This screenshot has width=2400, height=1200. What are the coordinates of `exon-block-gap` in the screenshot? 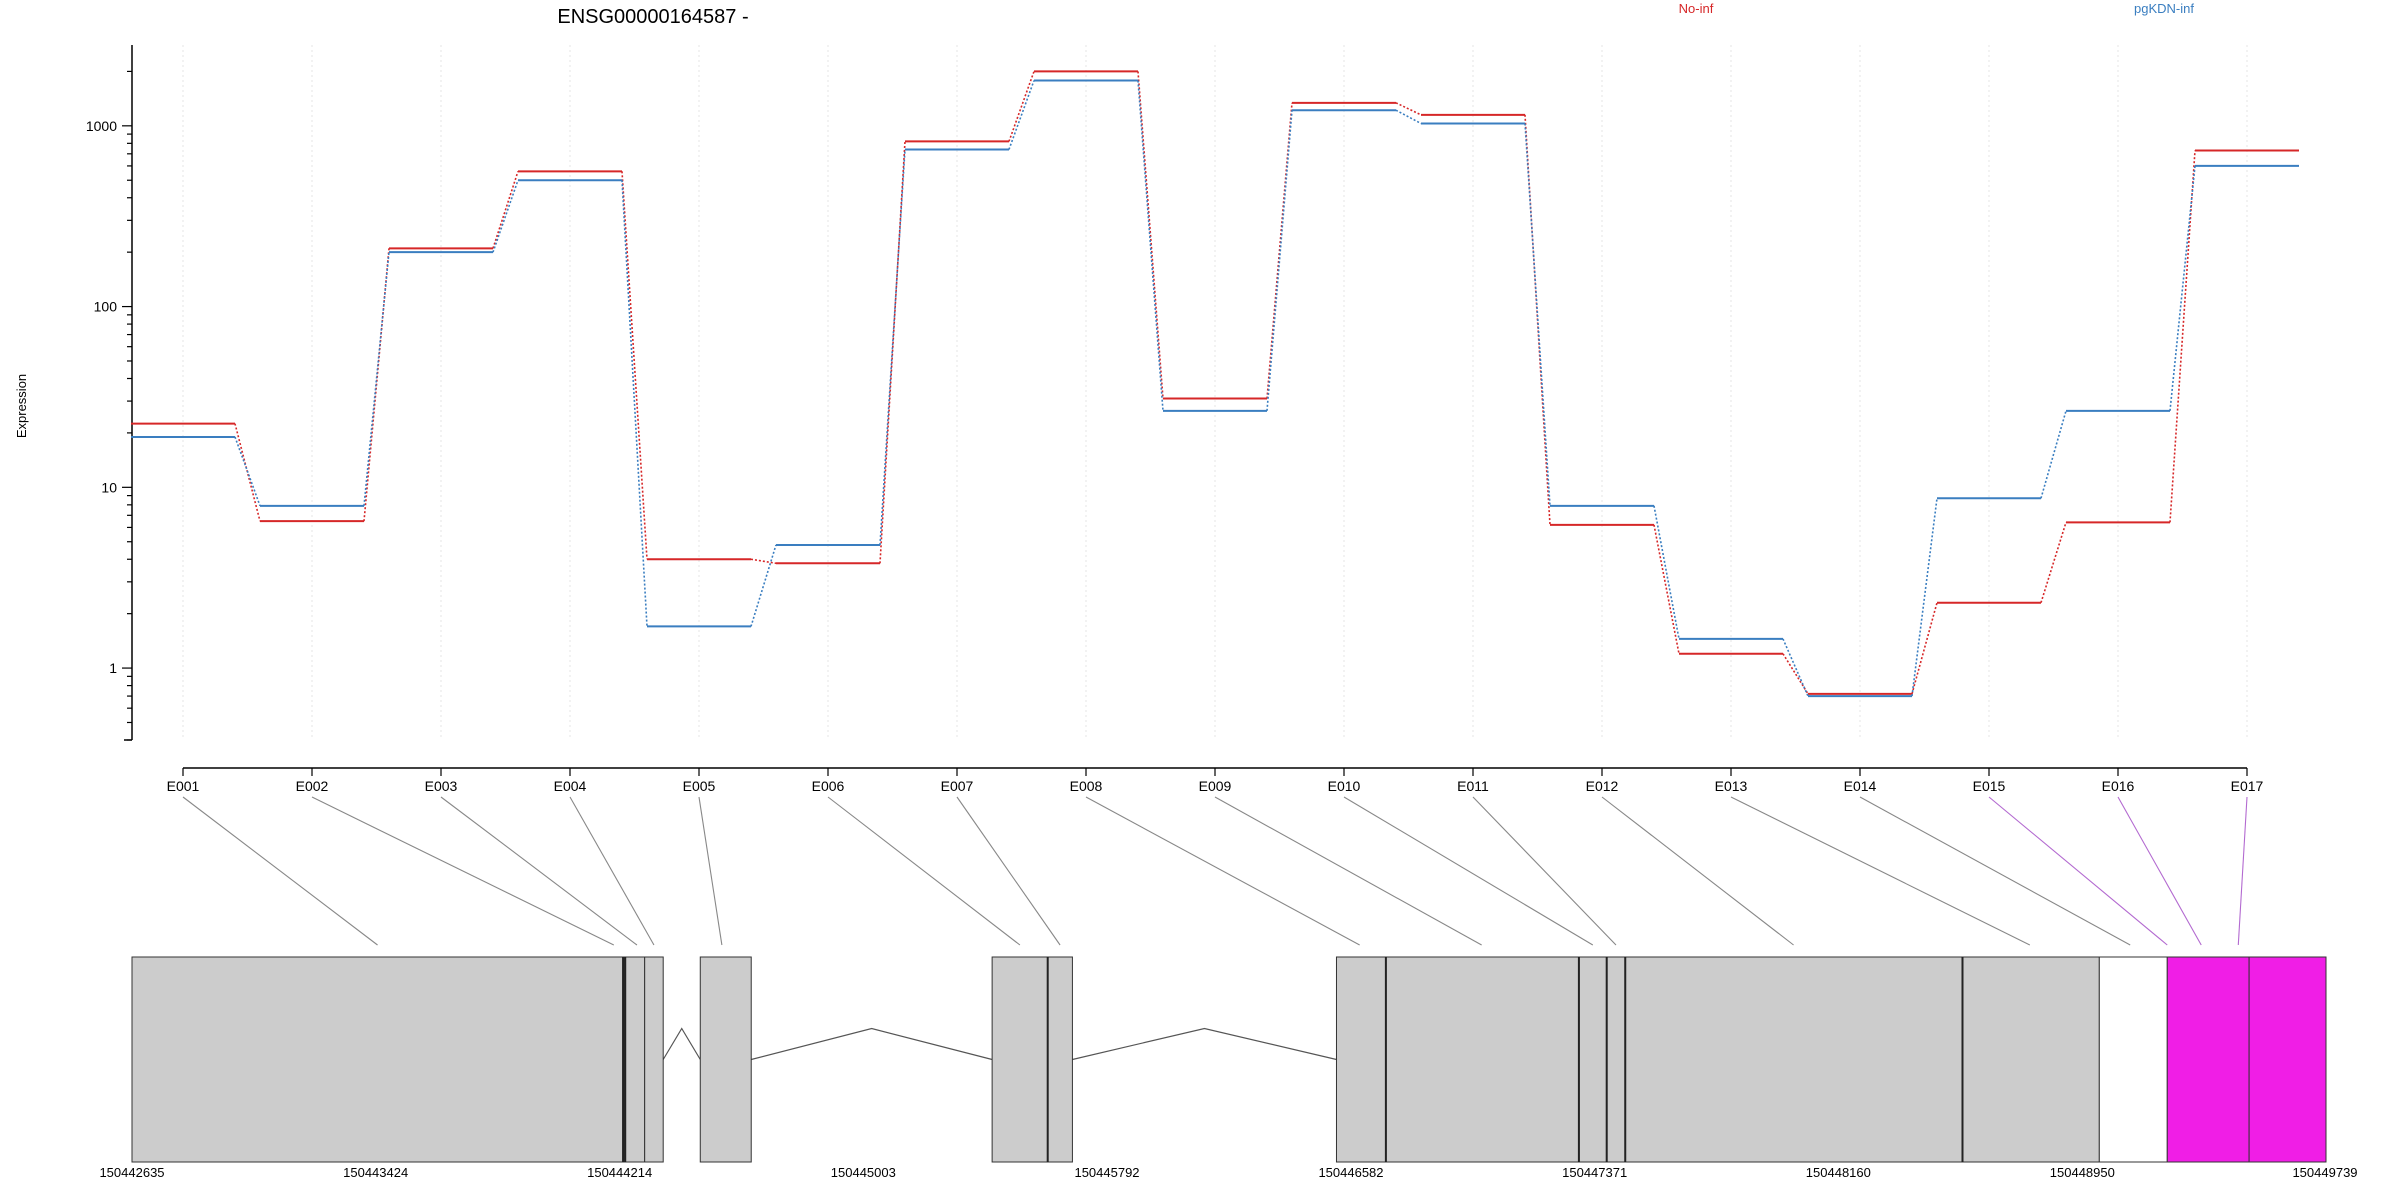 It's located at (2133, 1059).